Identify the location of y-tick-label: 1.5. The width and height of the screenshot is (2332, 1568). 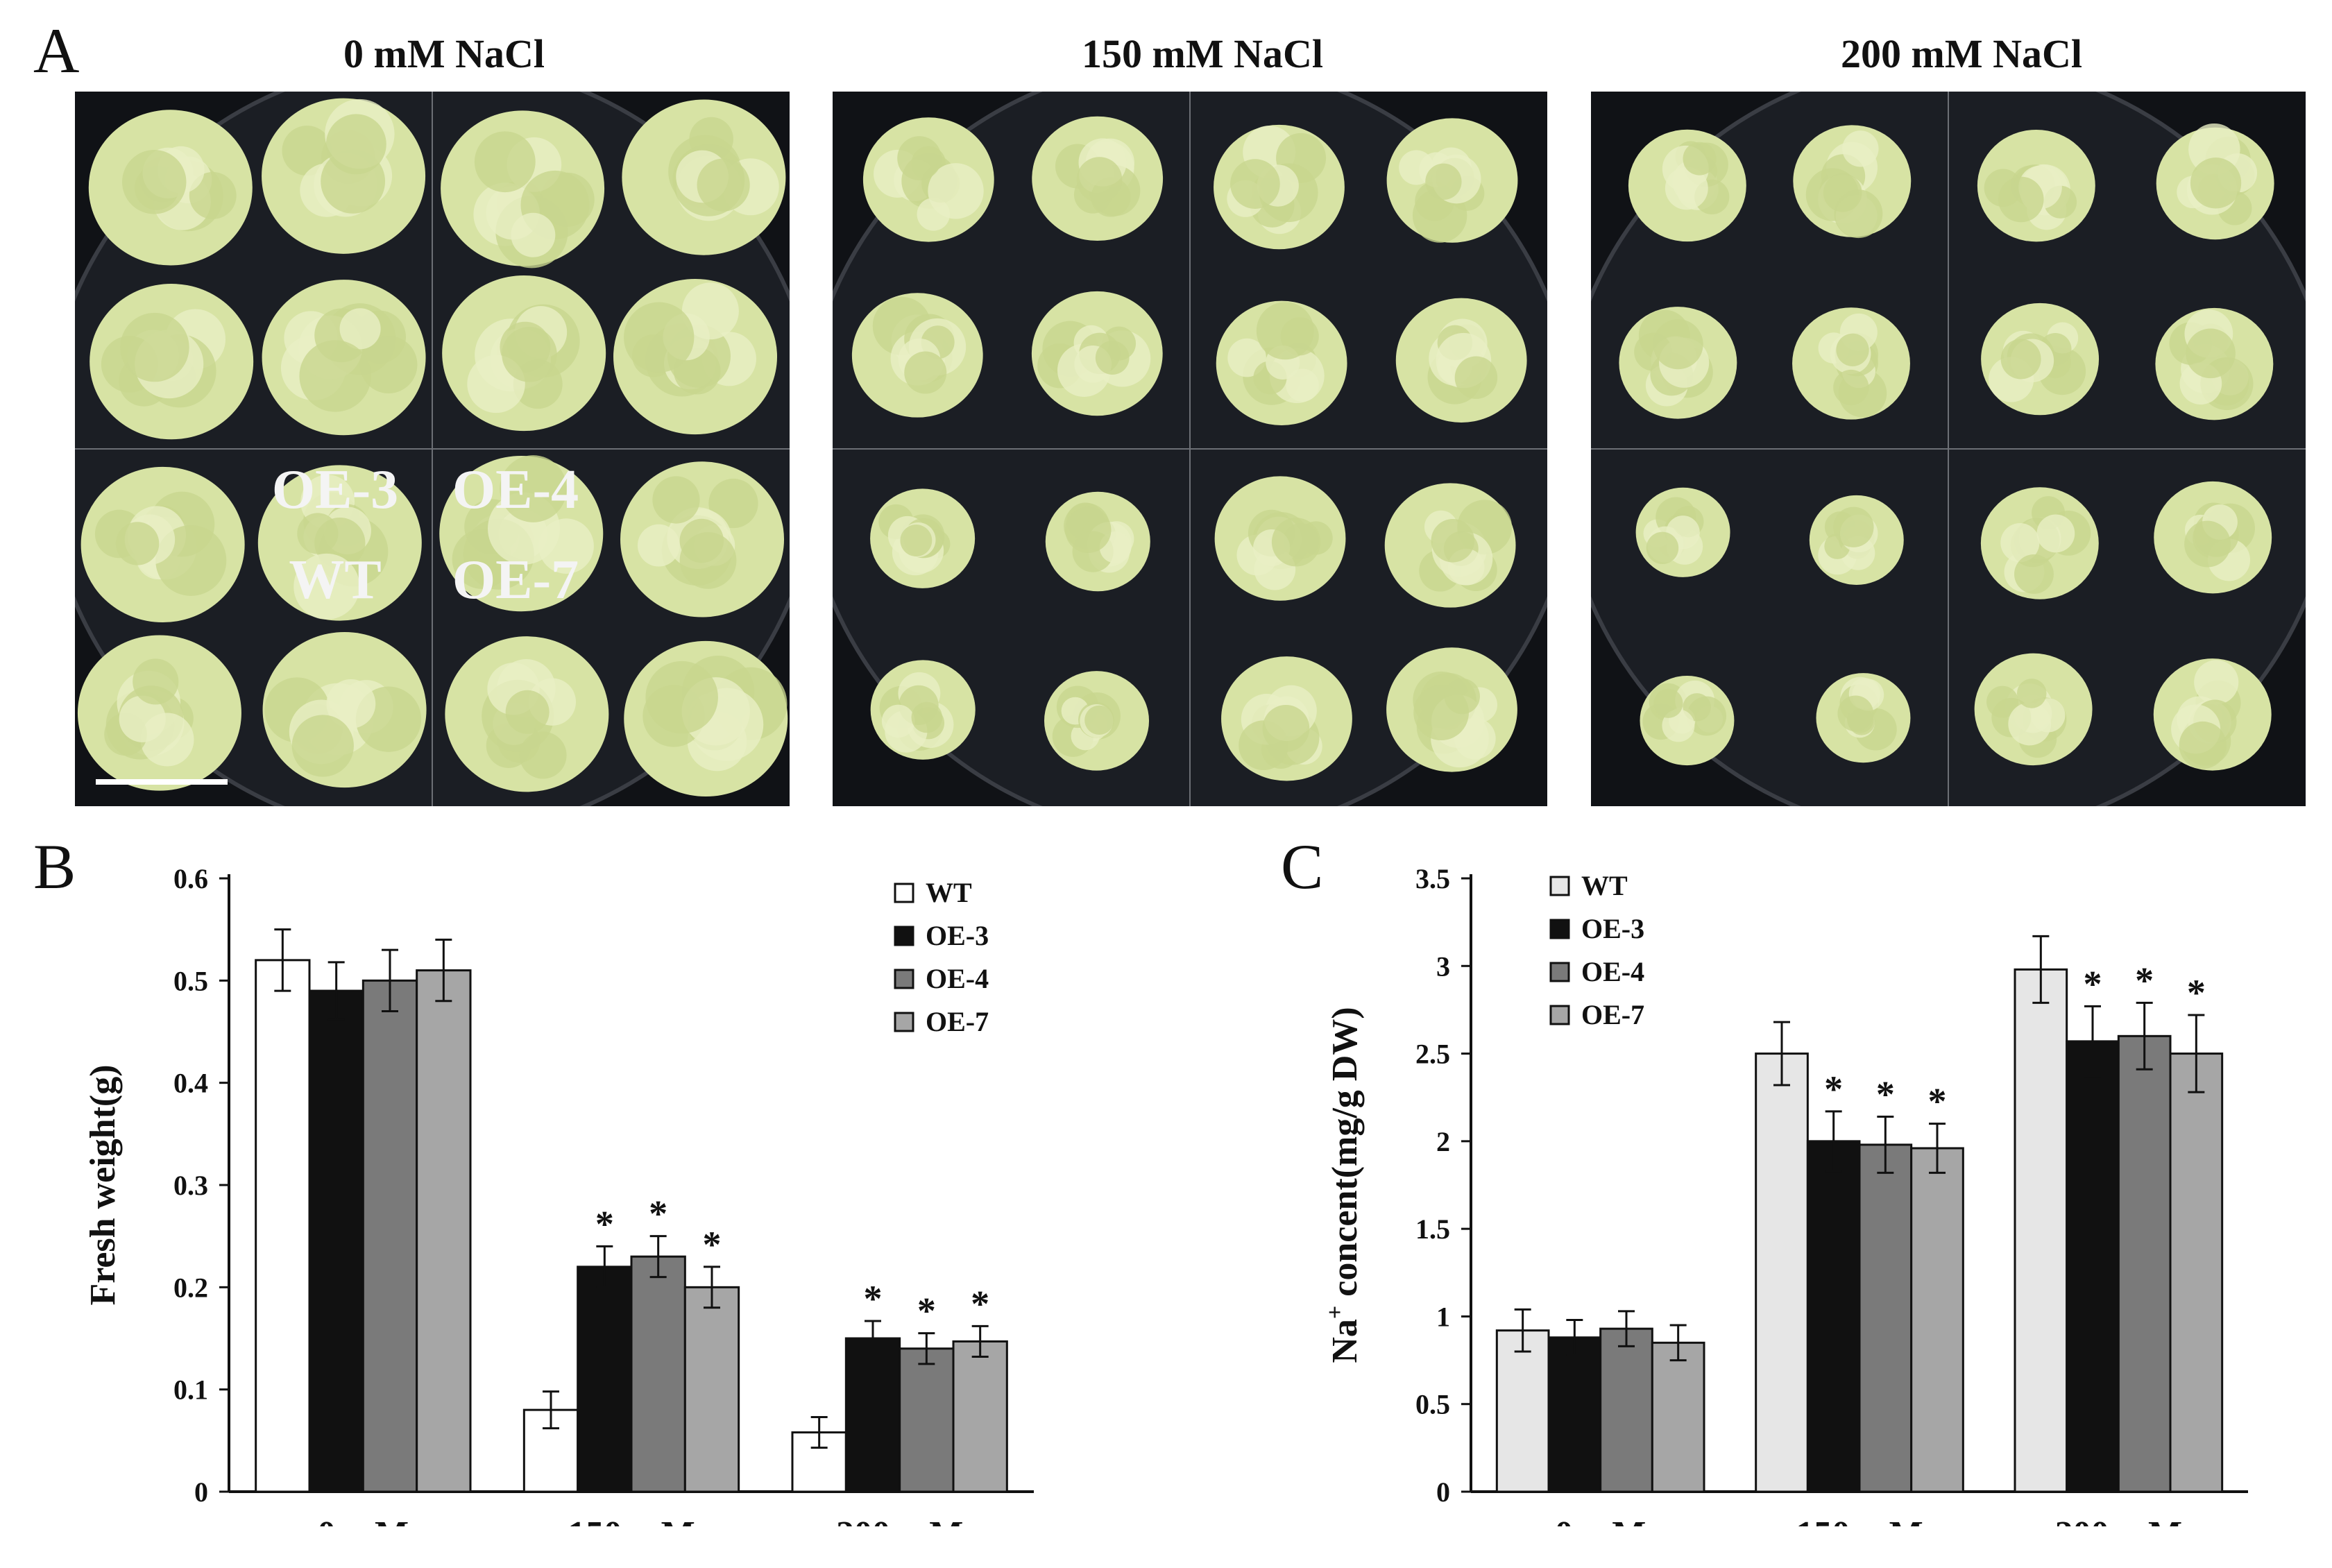
(1432, 1229).